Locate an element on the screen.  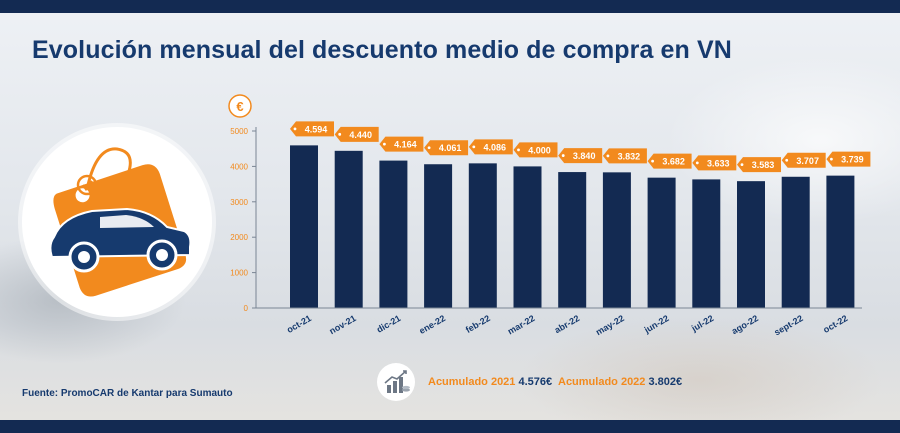
x-tick-label: nov-21 is located at coordinates (343, 324).